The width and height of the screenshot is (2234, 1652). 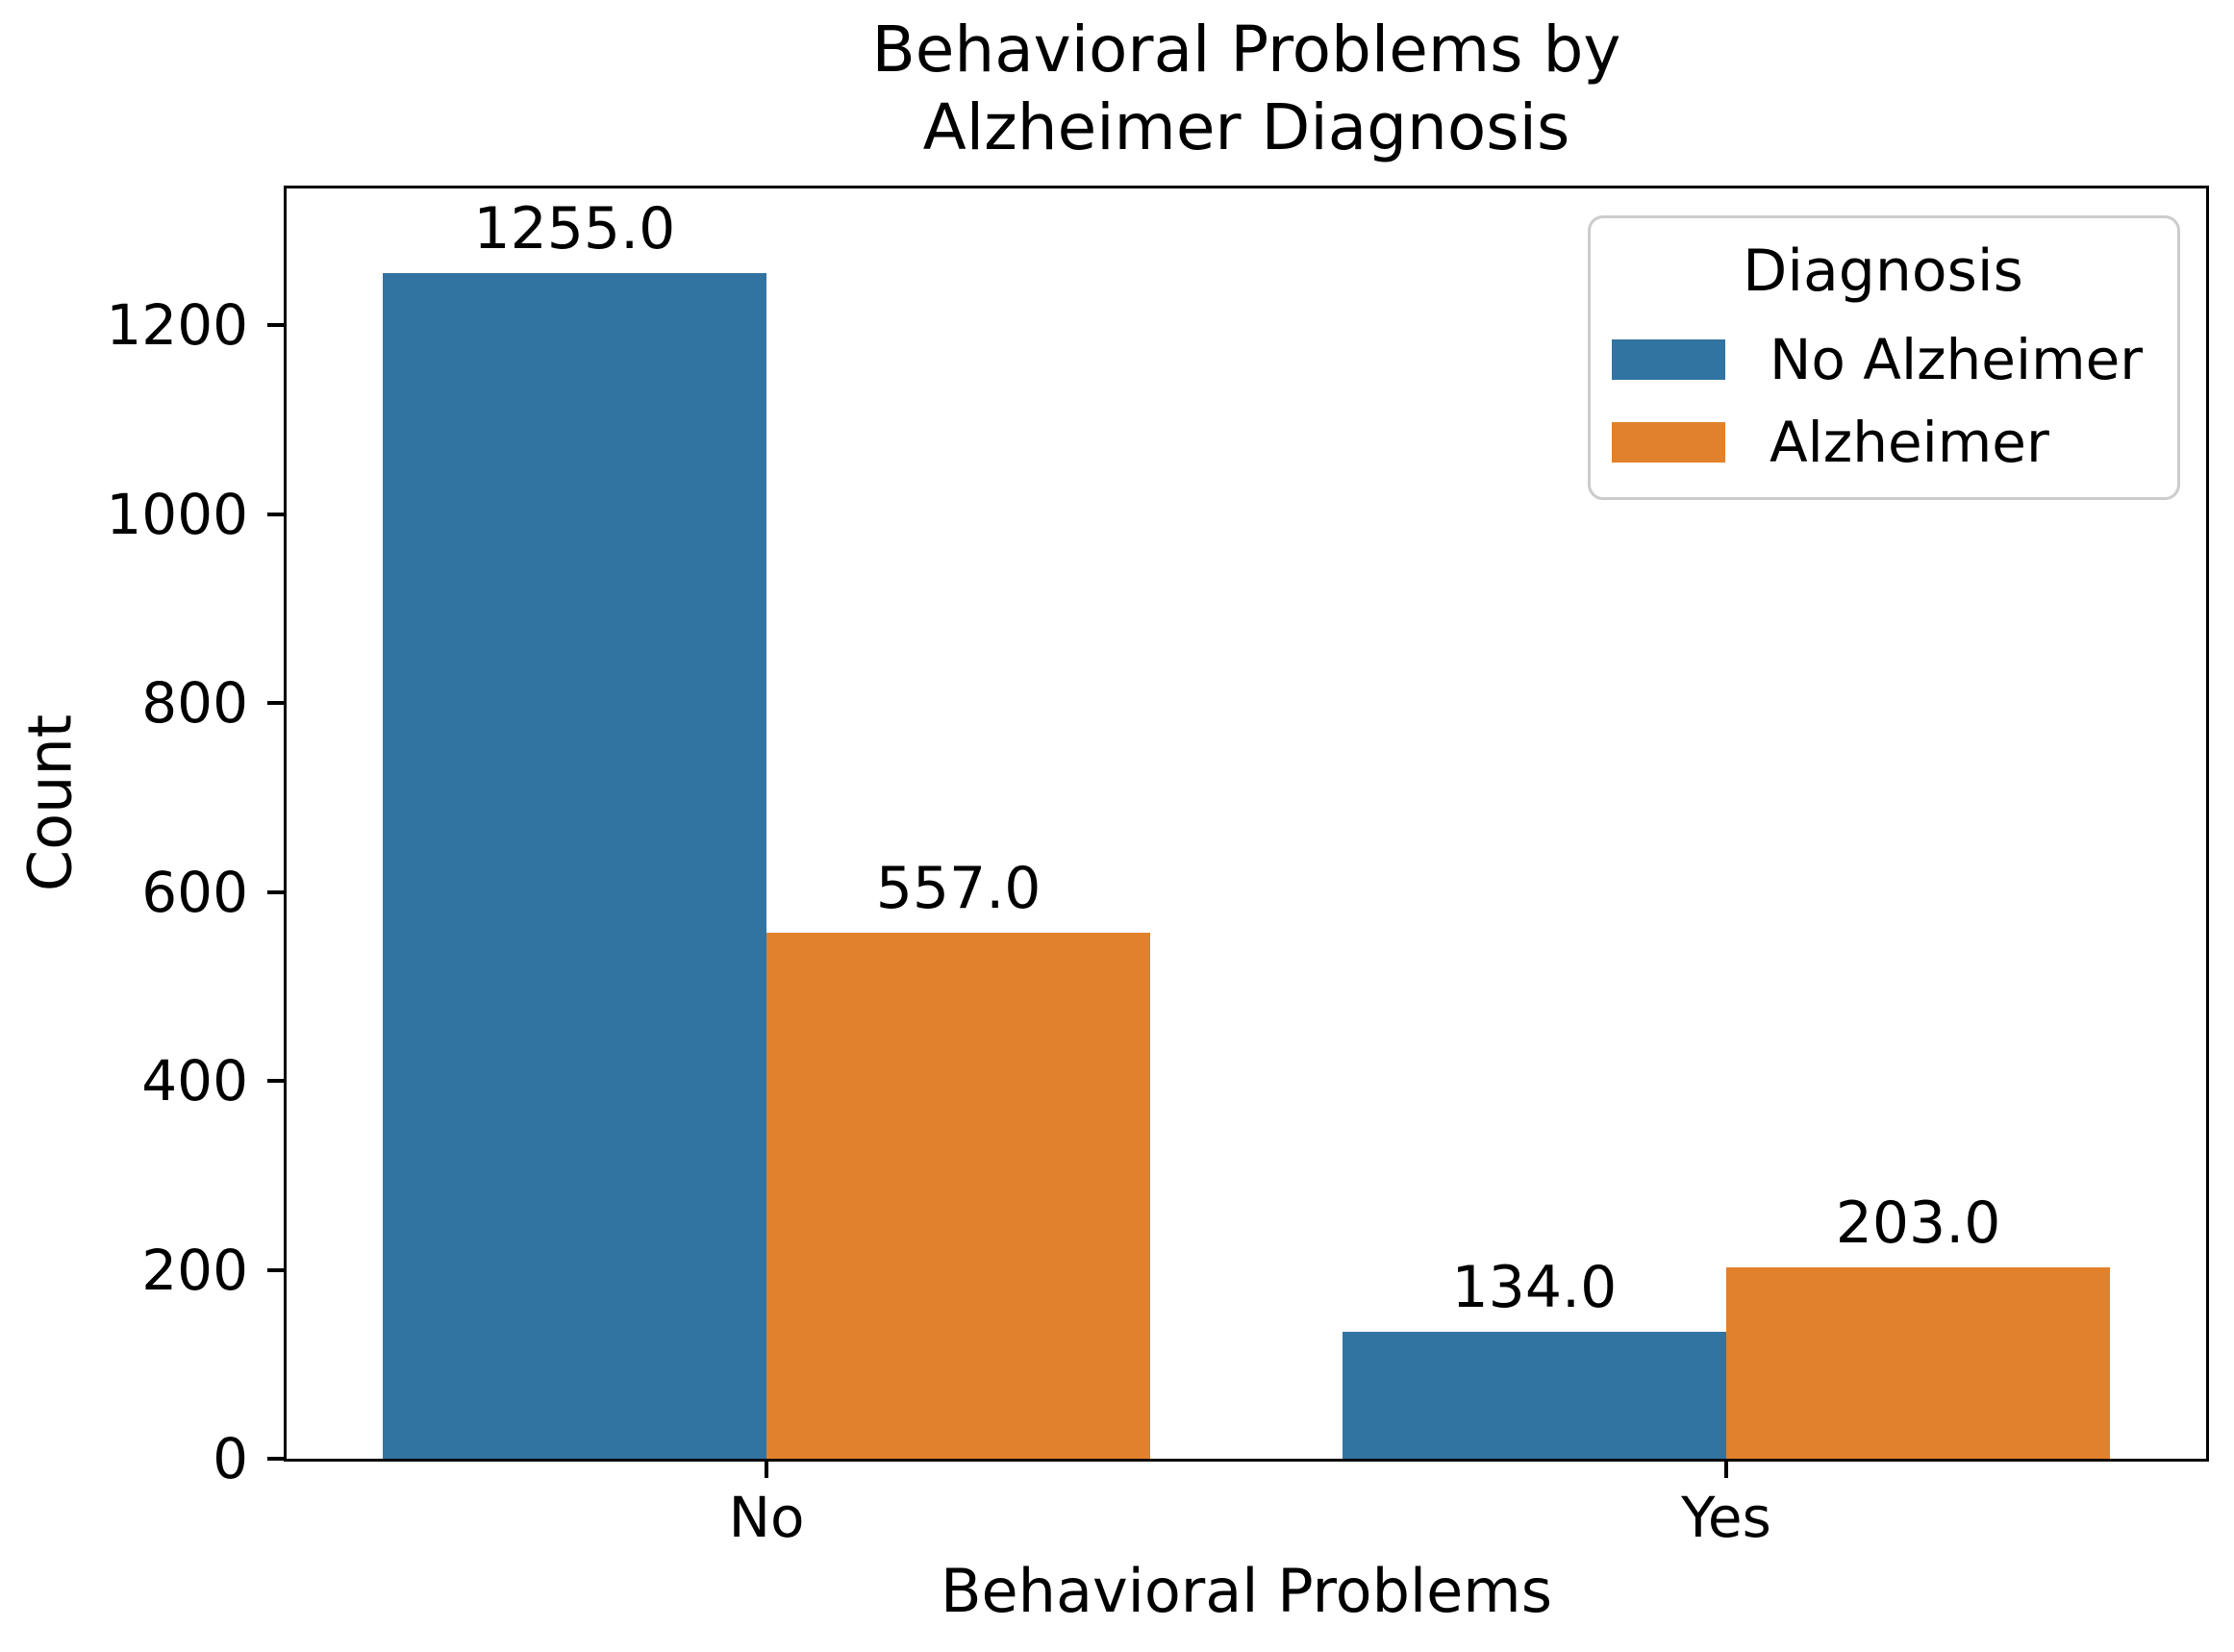 I want to click on y-tick-label-1200: 1200, so click(x=177, y=326).